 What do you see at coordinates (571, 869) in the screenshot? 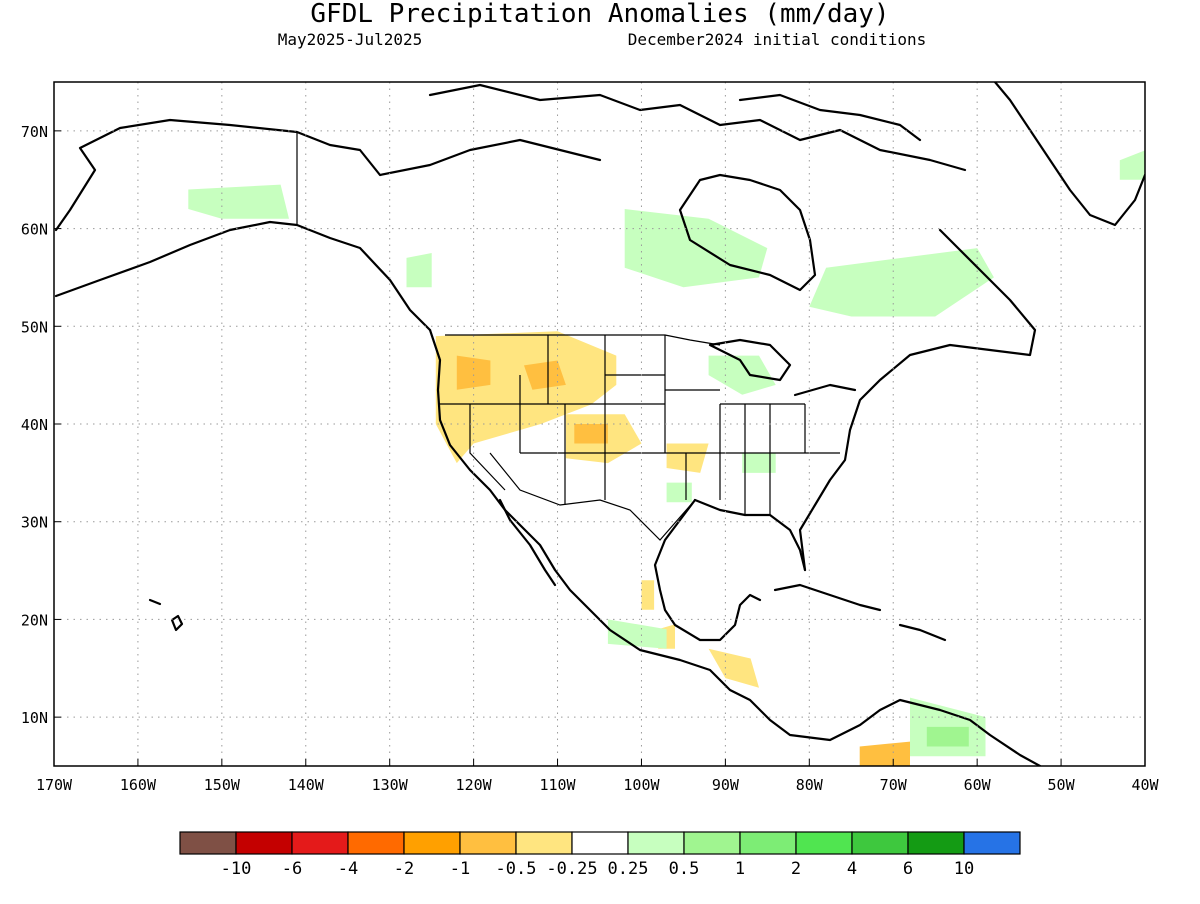
I see `colorbar-label: -0.25` at bounding box center [571, 869].